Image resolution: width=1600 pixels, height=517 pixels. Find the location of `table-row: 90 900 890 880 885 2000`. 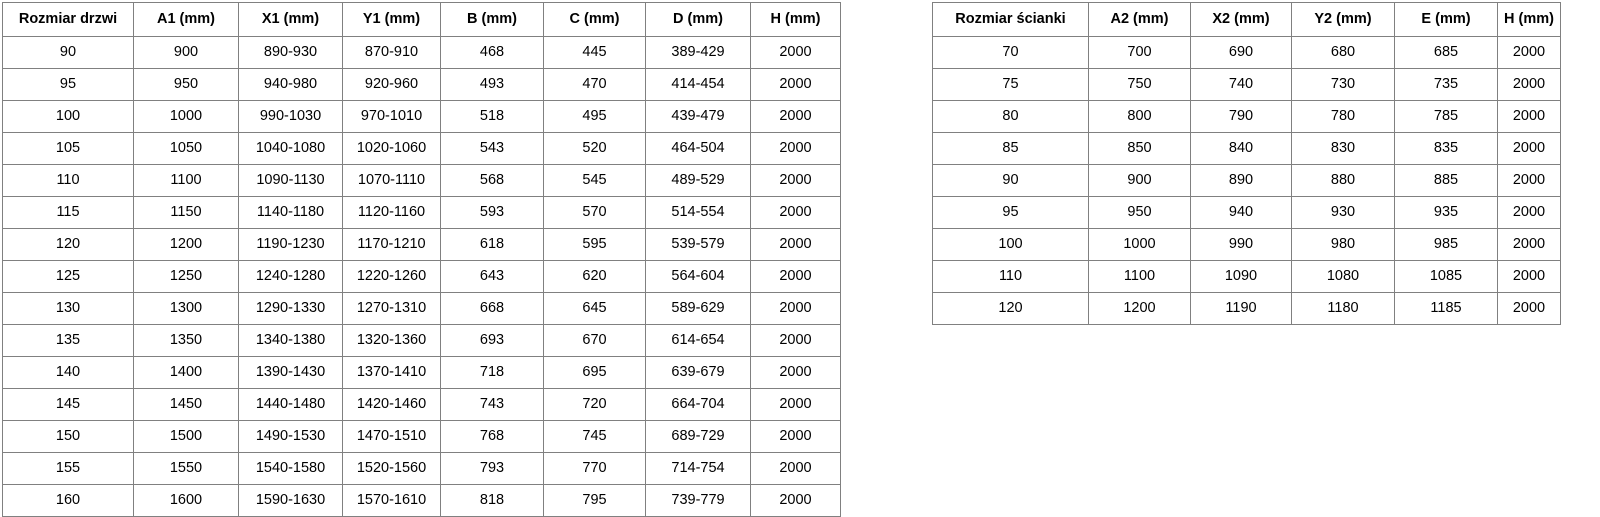

table-row: 90 900 890 880 885 2000 is located at coordinates (1246, 180).